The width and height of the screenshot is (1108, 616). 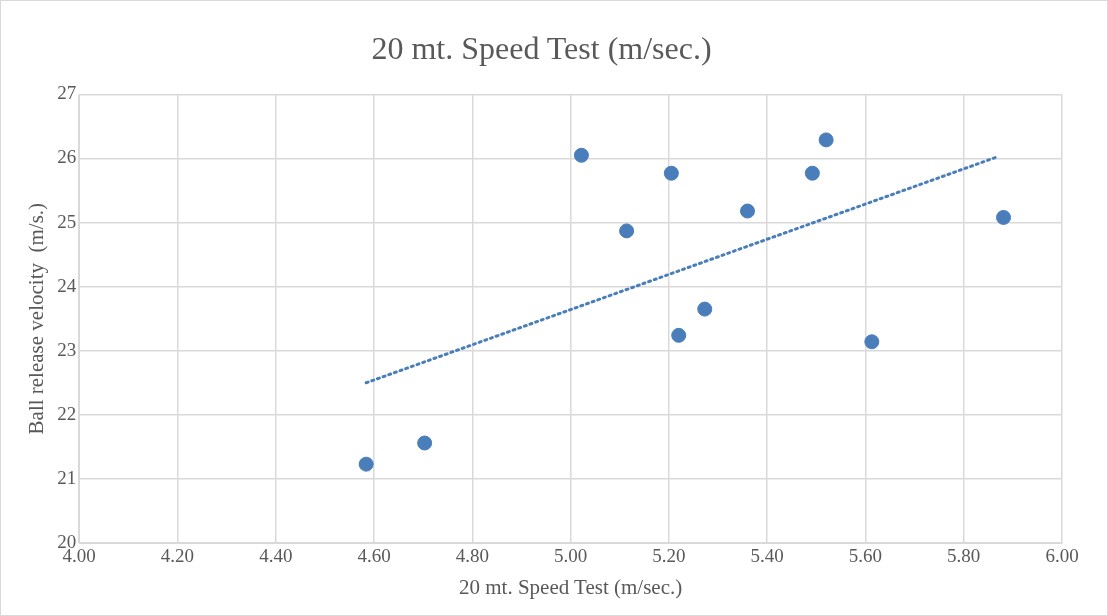 I want to click on y-tick-label: 26, so click(x=67, y=157).